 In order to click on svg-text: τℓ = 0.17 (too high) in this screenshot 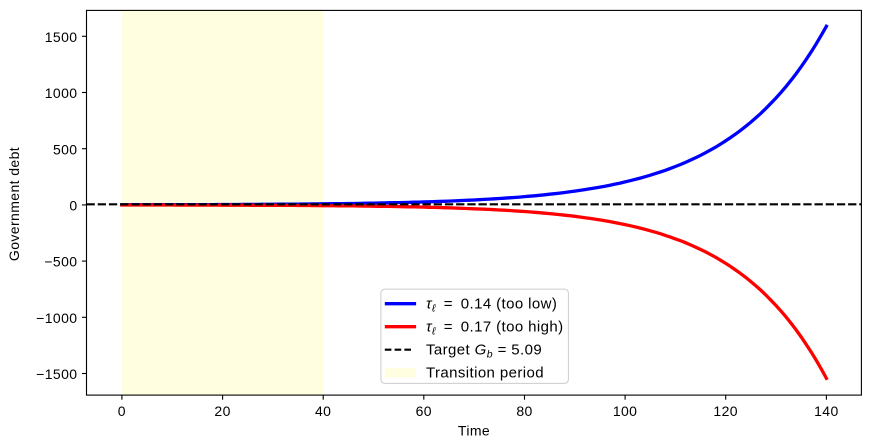, I will do `click(495, 328)`.